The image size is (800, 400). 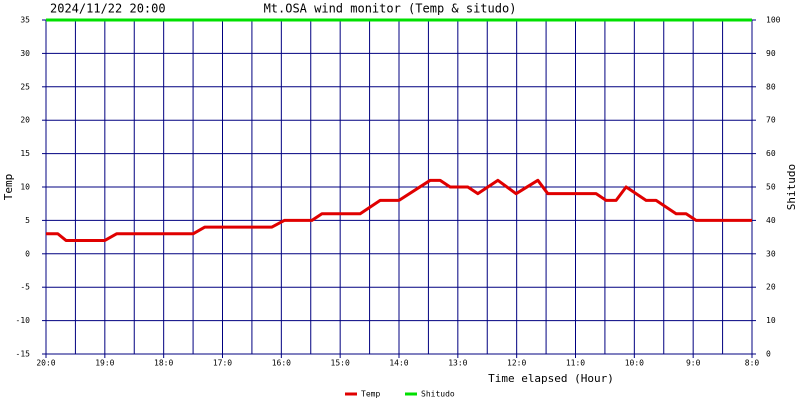 I want to click on y-tick-label: 25, so click(x=25, y=86).